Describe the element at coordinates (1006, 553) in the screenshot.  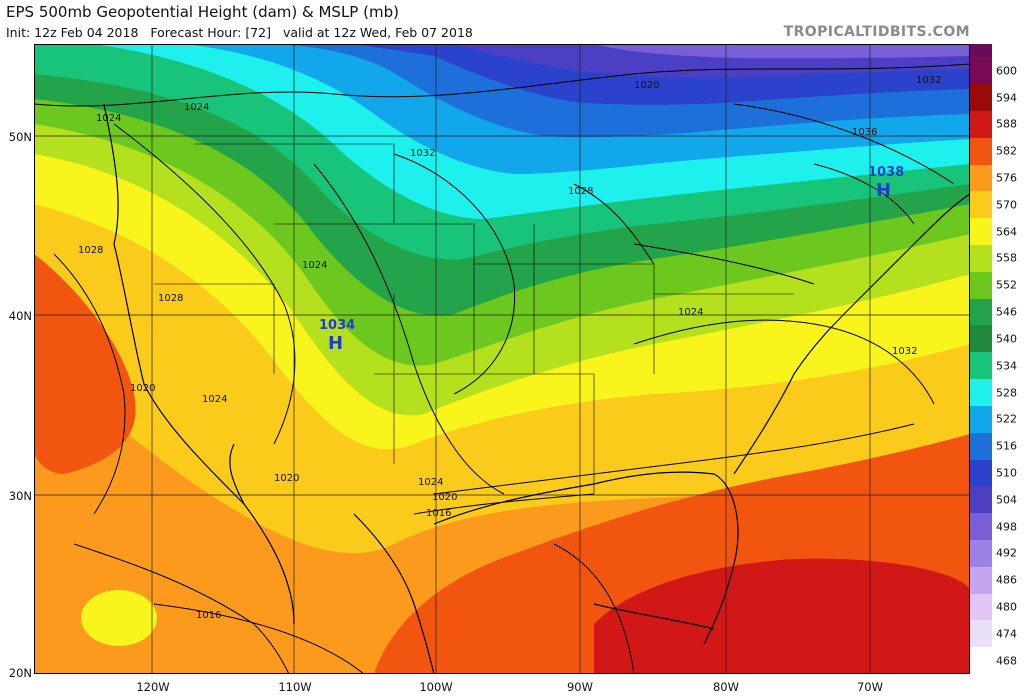
I see `colorbar-label: 492` at that location.